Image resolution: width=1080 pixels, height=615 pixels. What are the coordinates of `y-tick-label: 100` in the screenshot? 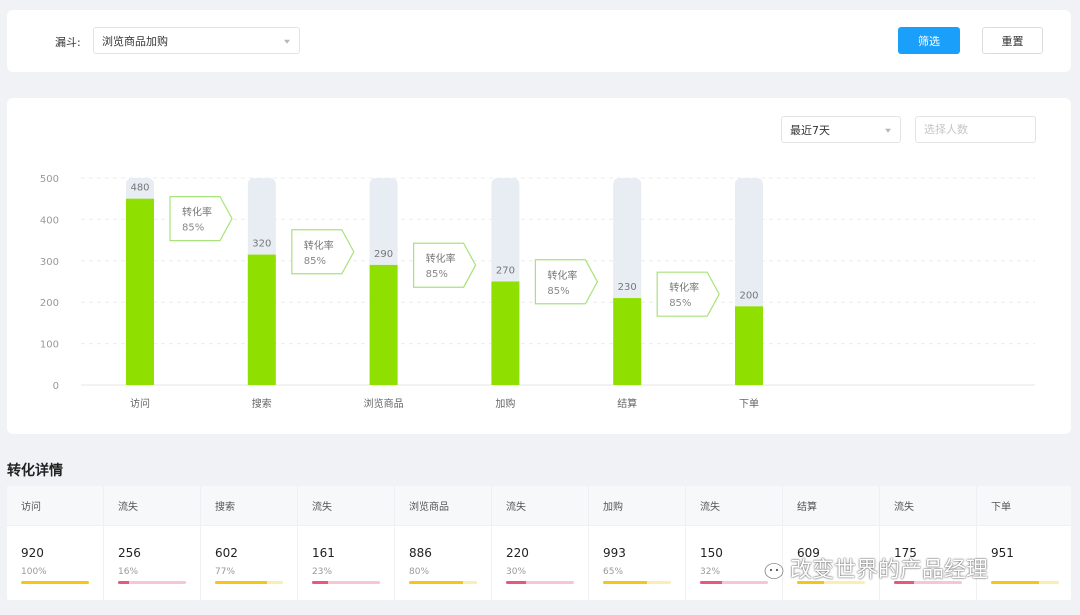 It's located at (49, 345).